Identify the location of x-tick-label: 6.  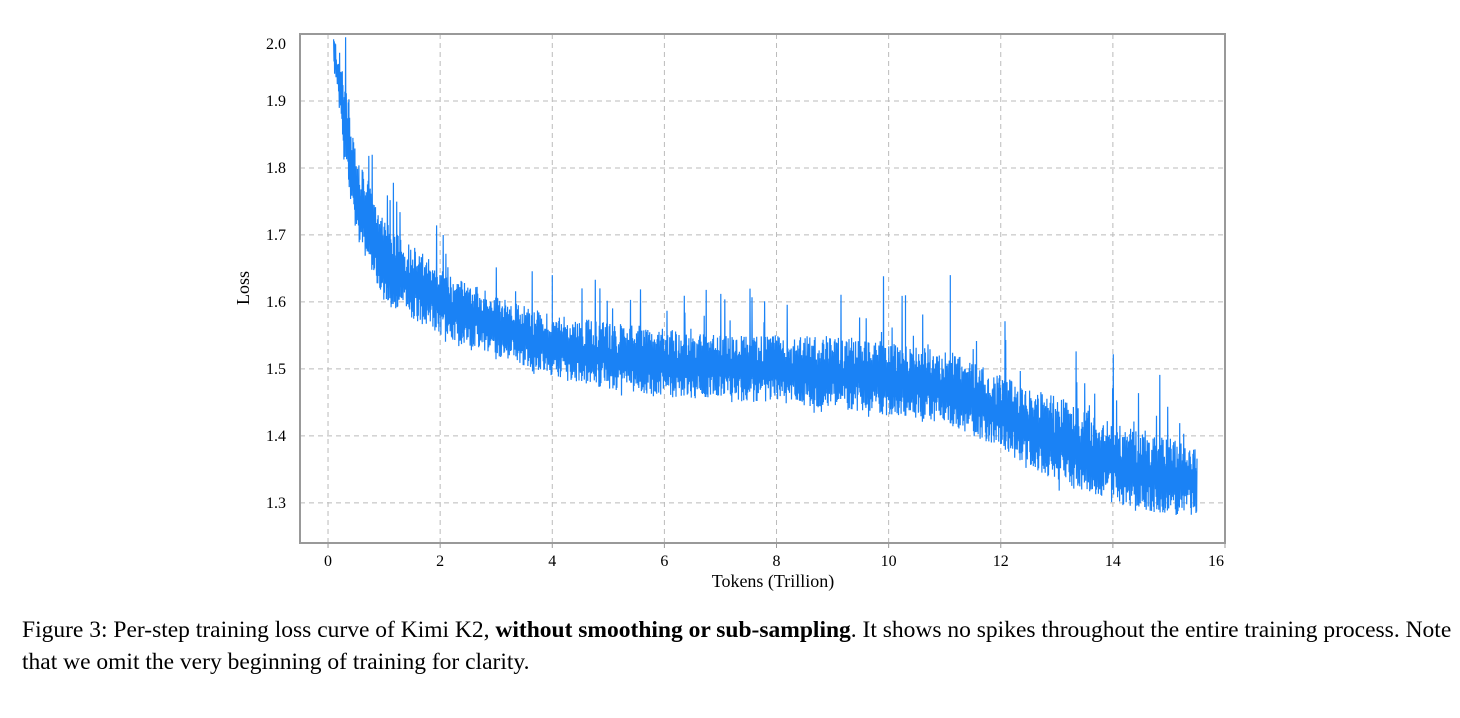
(664, 561).